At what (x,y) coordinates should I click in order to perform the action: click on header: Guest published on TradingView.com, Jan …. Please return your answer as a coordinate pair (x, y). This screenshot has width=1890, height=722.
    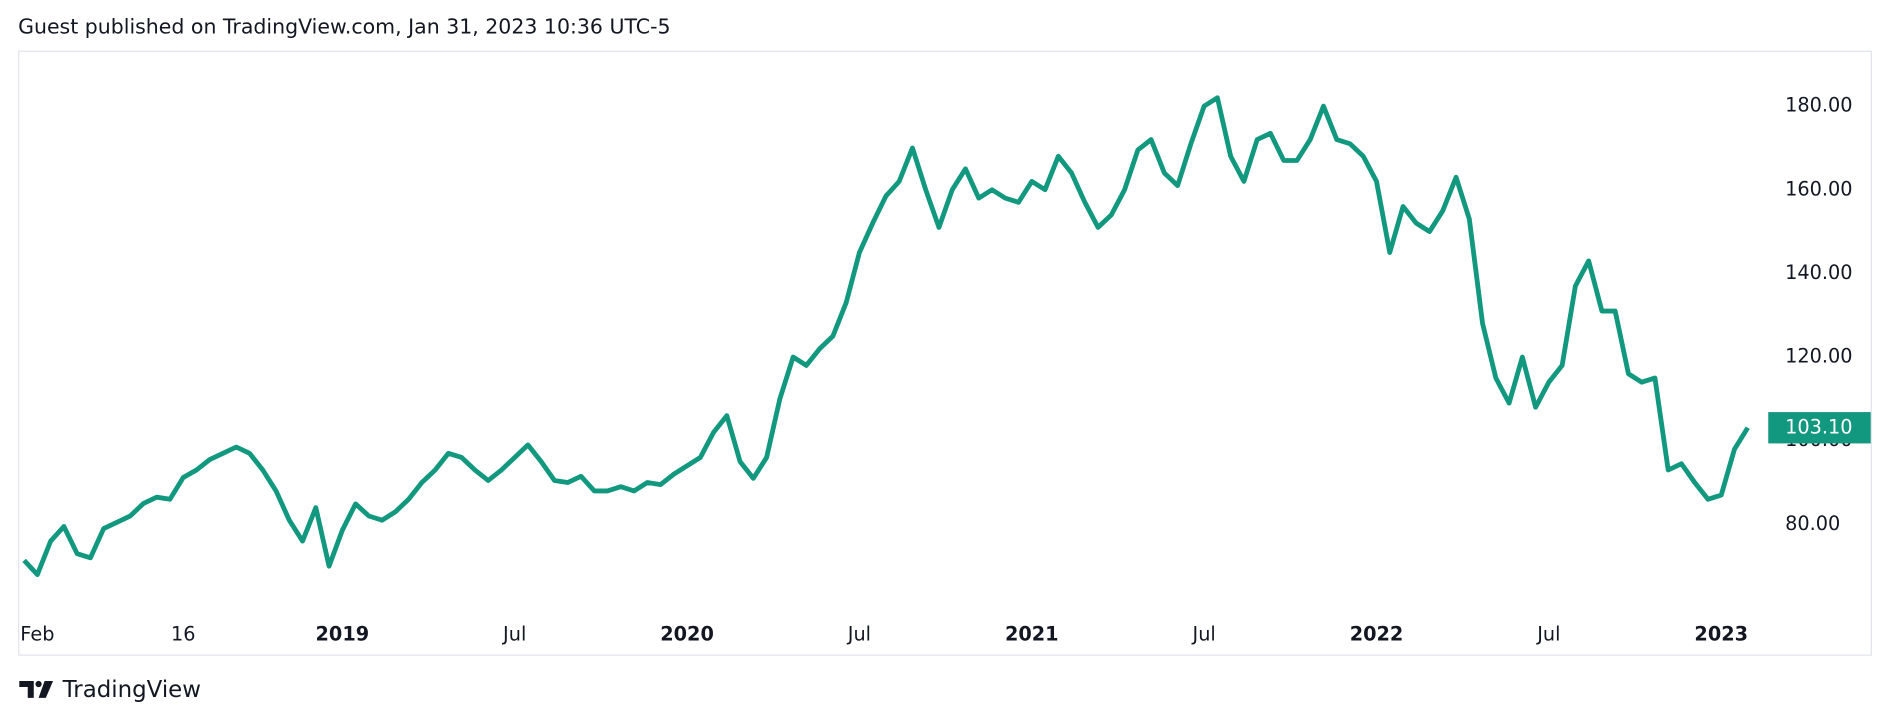
    Looking at the image, I should click on (344, 27).